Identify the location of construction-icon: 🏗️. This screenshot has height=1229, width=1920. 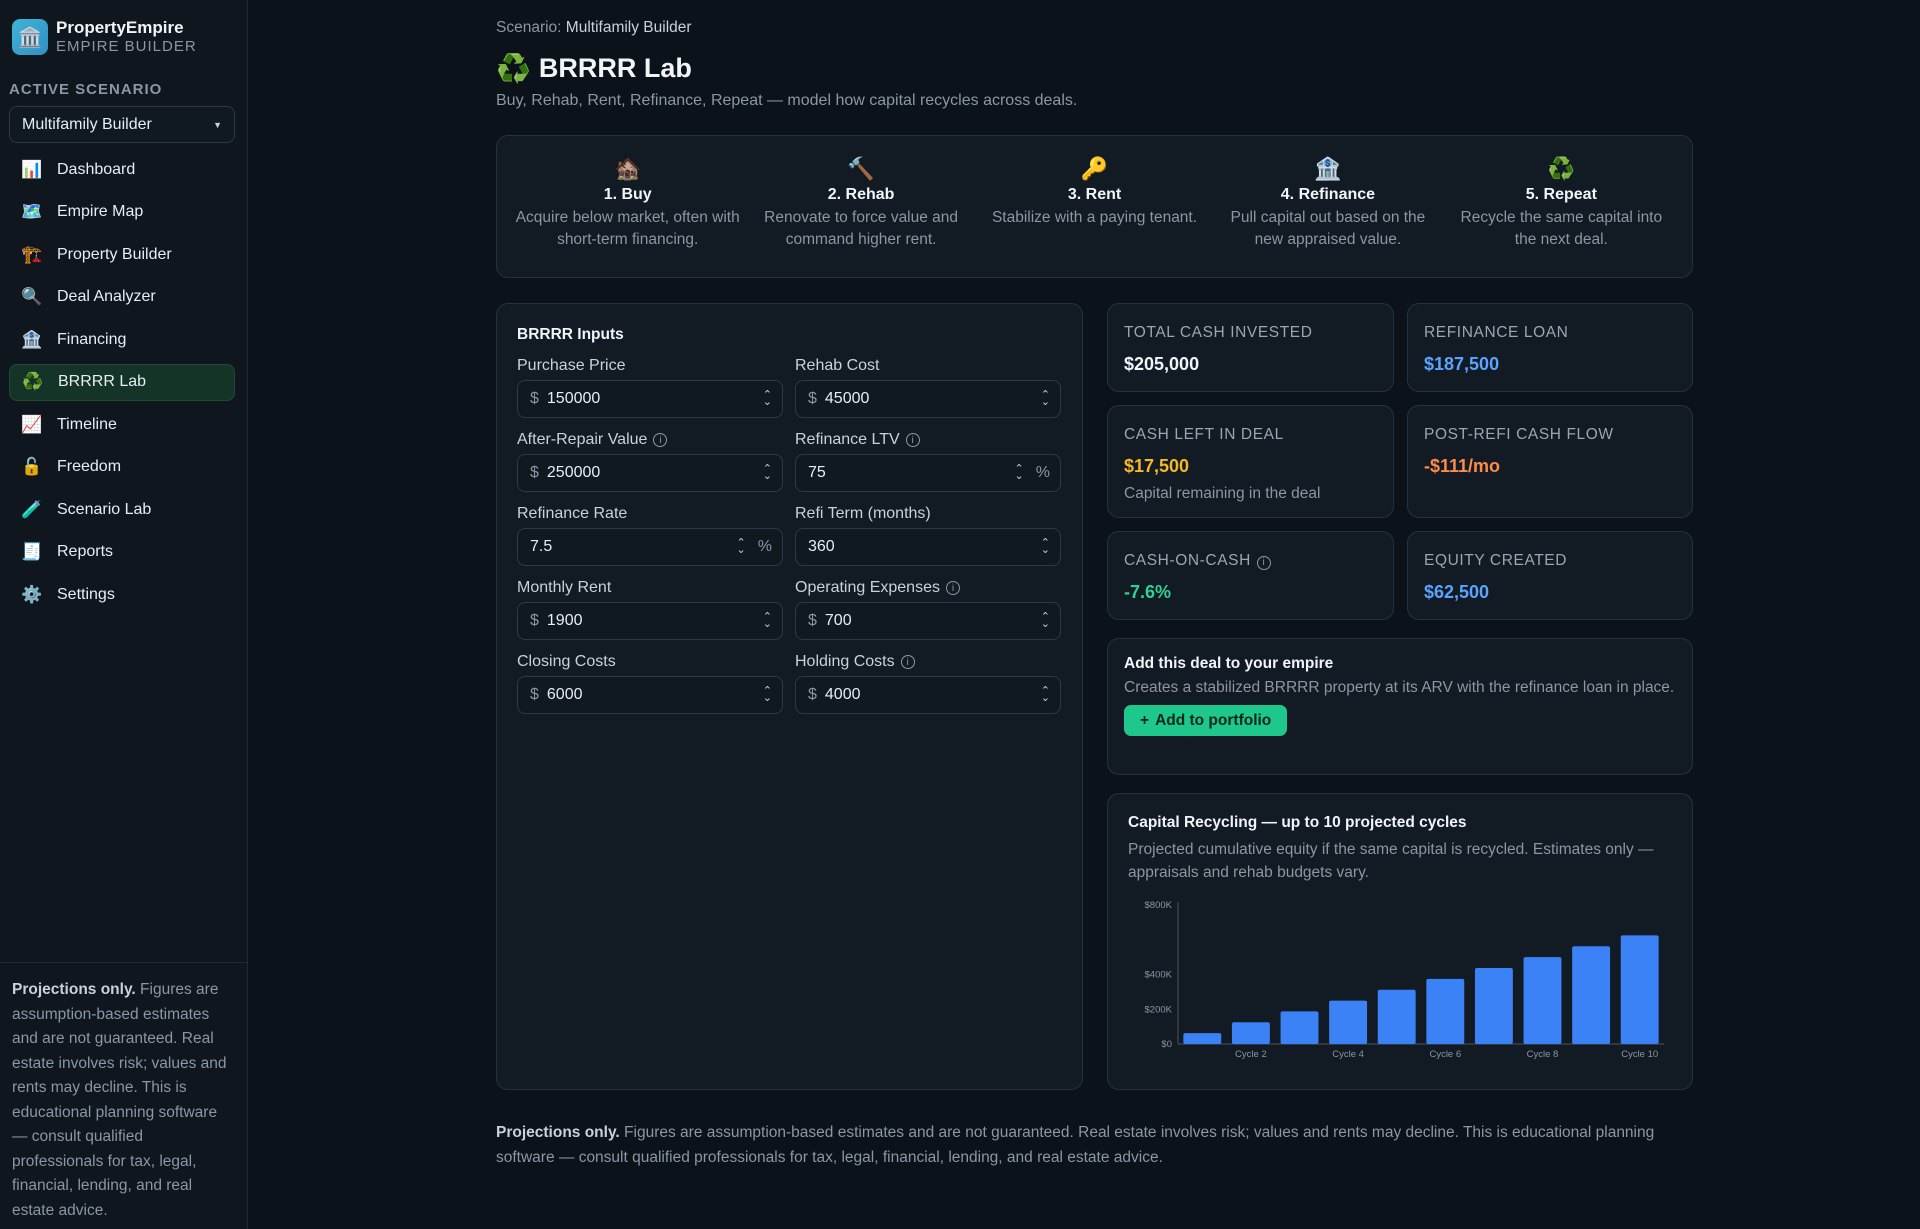
(32, 254).